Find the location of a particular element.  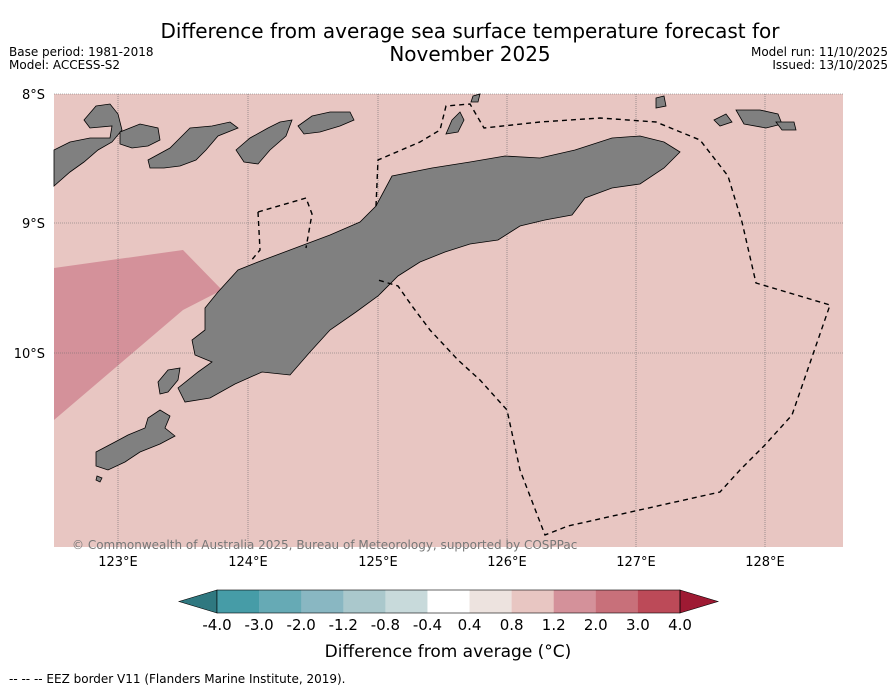

colorbar-tick-label: 2.0 is located at coordinates (596, 625).